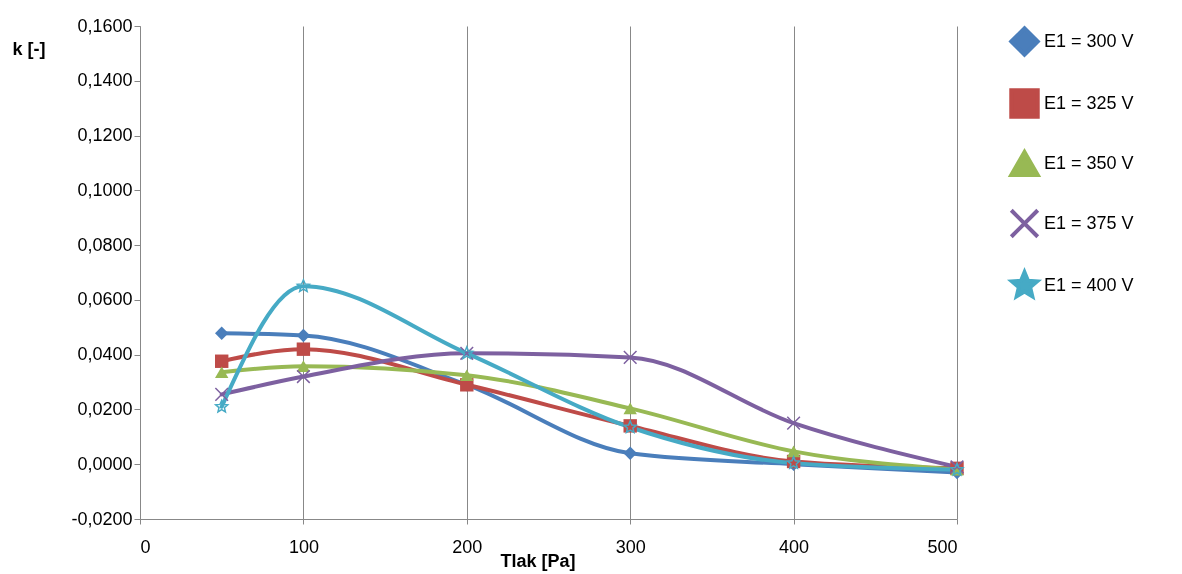 The image size is (1182, 574). Describe the element at coordinates (630, 546) in the screenshot. I see `x-tick-label: 300` at that location.